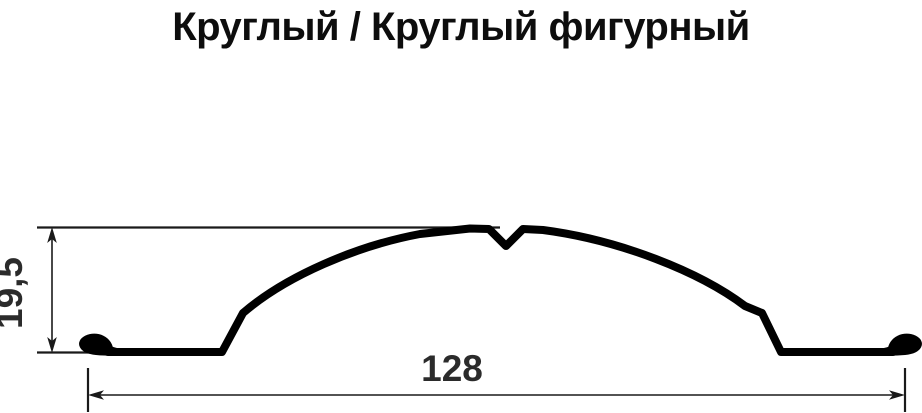  I want to click on page-title: Круглый / Круглый фигурный, so click(461, 27).